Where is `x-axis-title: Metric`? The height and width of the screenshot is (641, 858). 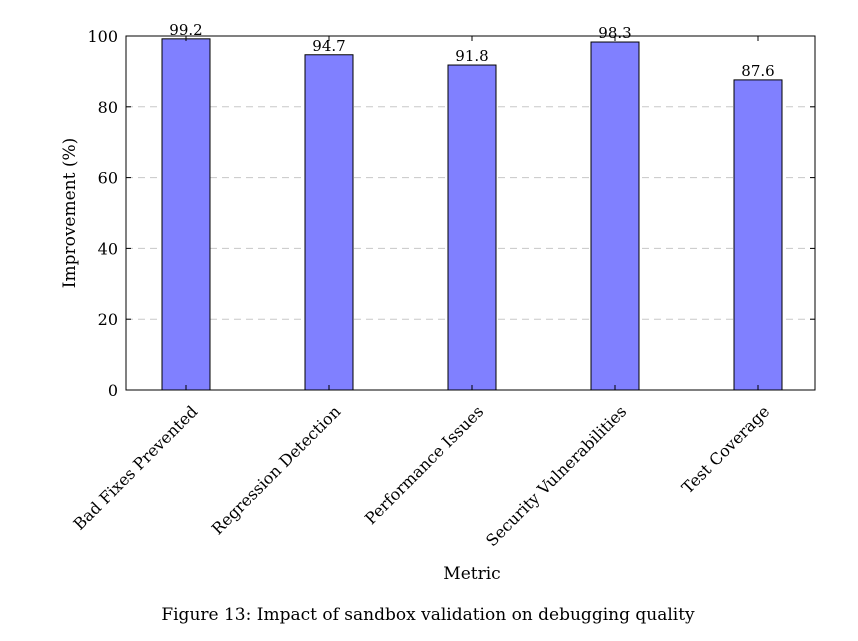
x-axis-title: Metric is located at coordinates (471, 574).